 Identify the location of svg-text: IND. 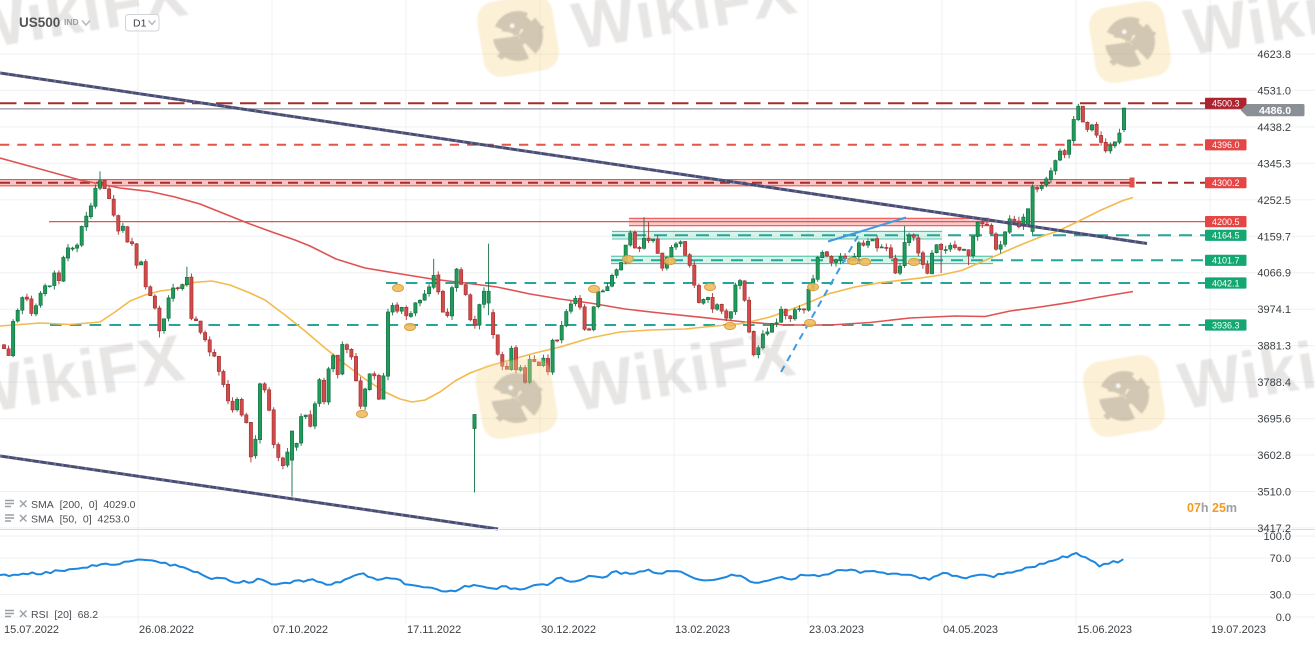
(71, 22).